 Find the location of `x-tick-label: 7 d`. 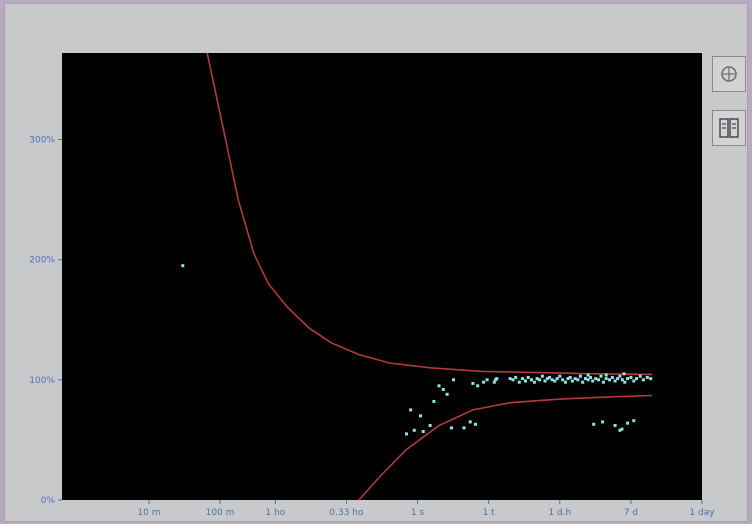

x-tick-label: 7 d is located at coordinates (631, 513).